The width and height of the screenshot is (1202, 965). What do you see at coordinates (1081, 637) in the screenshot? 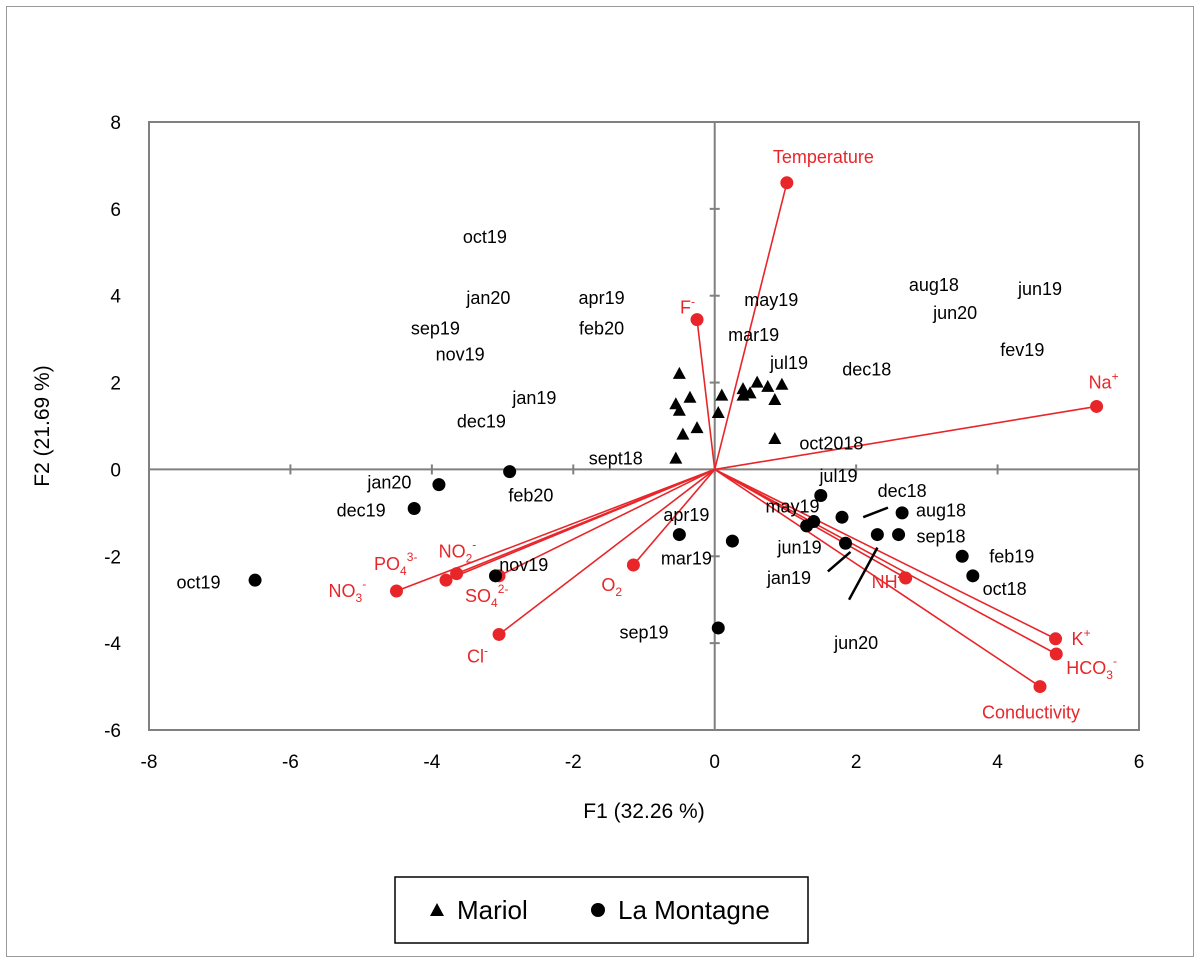
I see `variable-label: K+` at bounding box center [1081, 637].